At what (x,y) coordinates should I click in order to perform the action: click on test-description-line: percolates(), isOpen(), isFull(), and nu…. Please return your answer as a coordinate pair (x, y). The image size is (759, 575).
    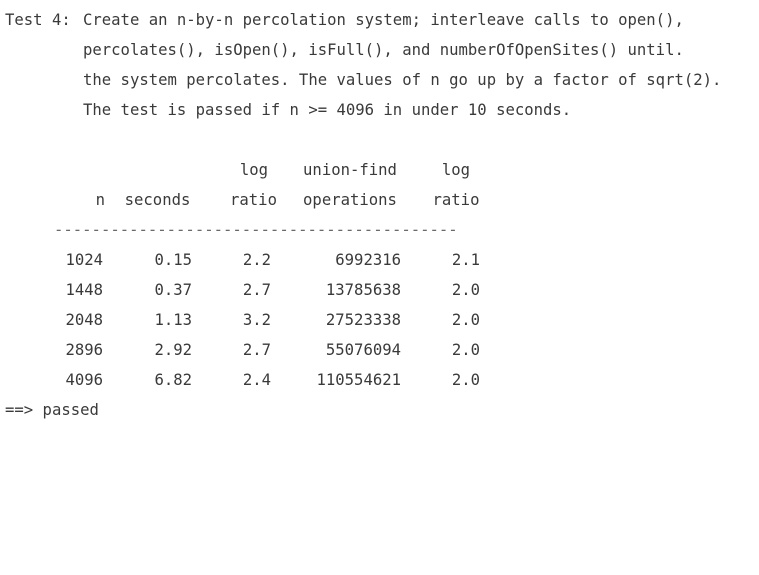
    Looking at the image, I should click on (381, 50).